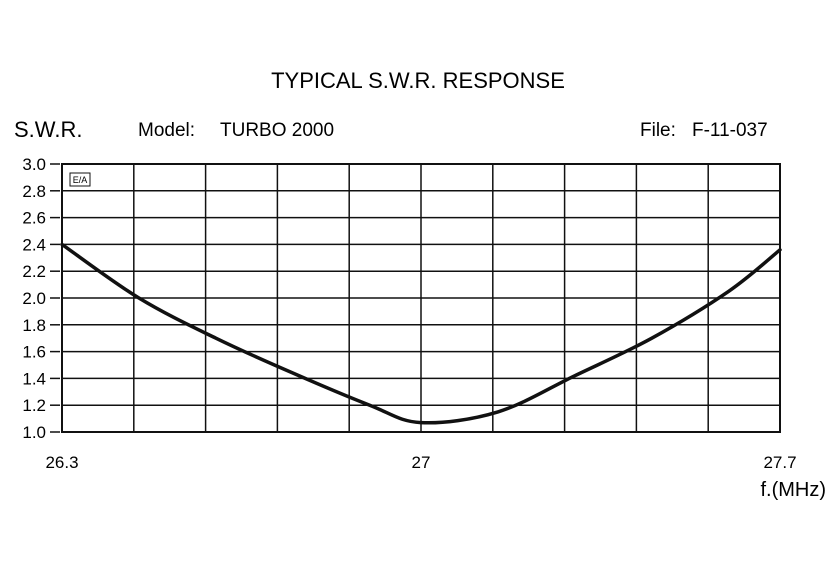 The width and height of the screenshot is (840, 581). What do you see at coordinates (48, 129) in the screenshot?
I see `y-axis-label: S.W.R.` at bounding box center [48, 129].